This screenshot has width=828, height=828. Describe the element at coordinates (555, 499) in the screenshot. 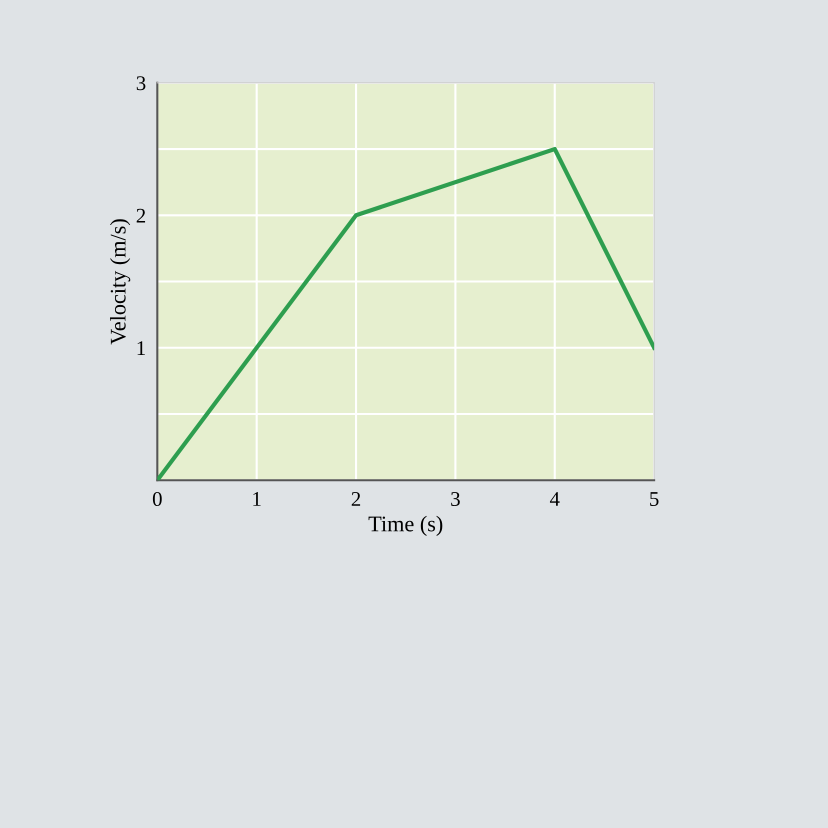

I see `x-tick-label: 4` at that location.